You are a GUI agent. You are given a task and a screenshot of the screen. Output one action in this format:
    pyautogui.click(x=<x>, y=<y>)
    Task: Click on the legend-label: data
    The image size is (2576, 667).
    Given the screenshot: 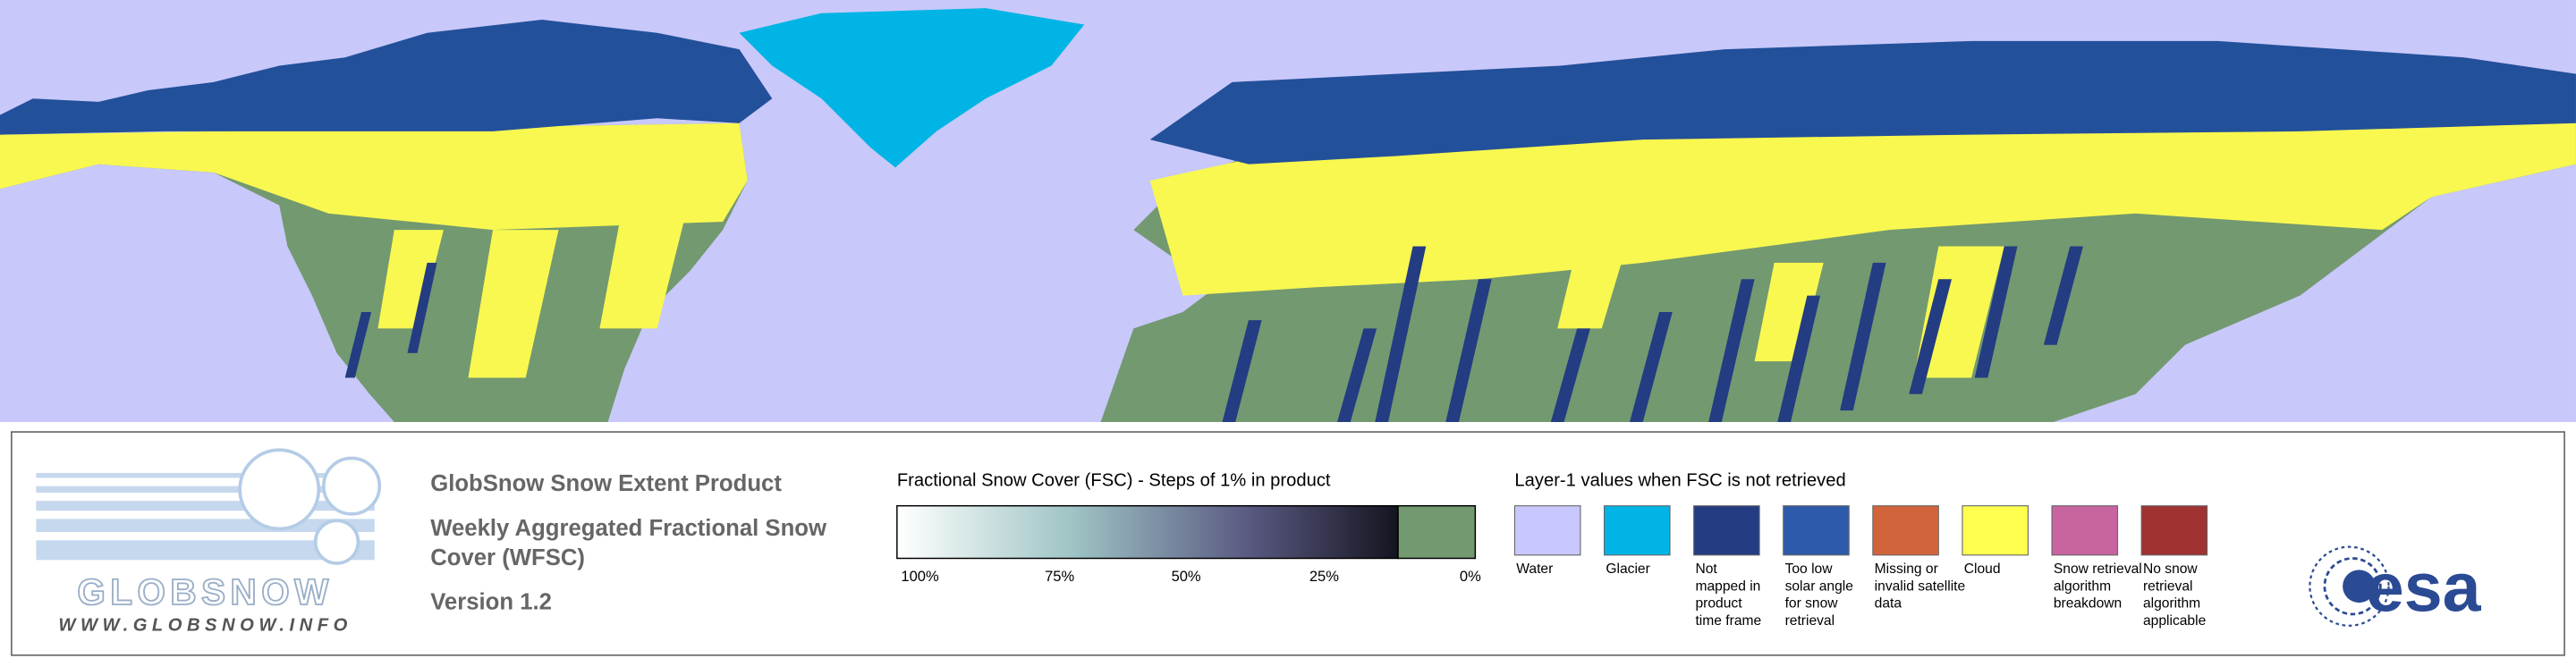 What is the action you would take?
    pyautogui.click(x=1888, y=604)
    